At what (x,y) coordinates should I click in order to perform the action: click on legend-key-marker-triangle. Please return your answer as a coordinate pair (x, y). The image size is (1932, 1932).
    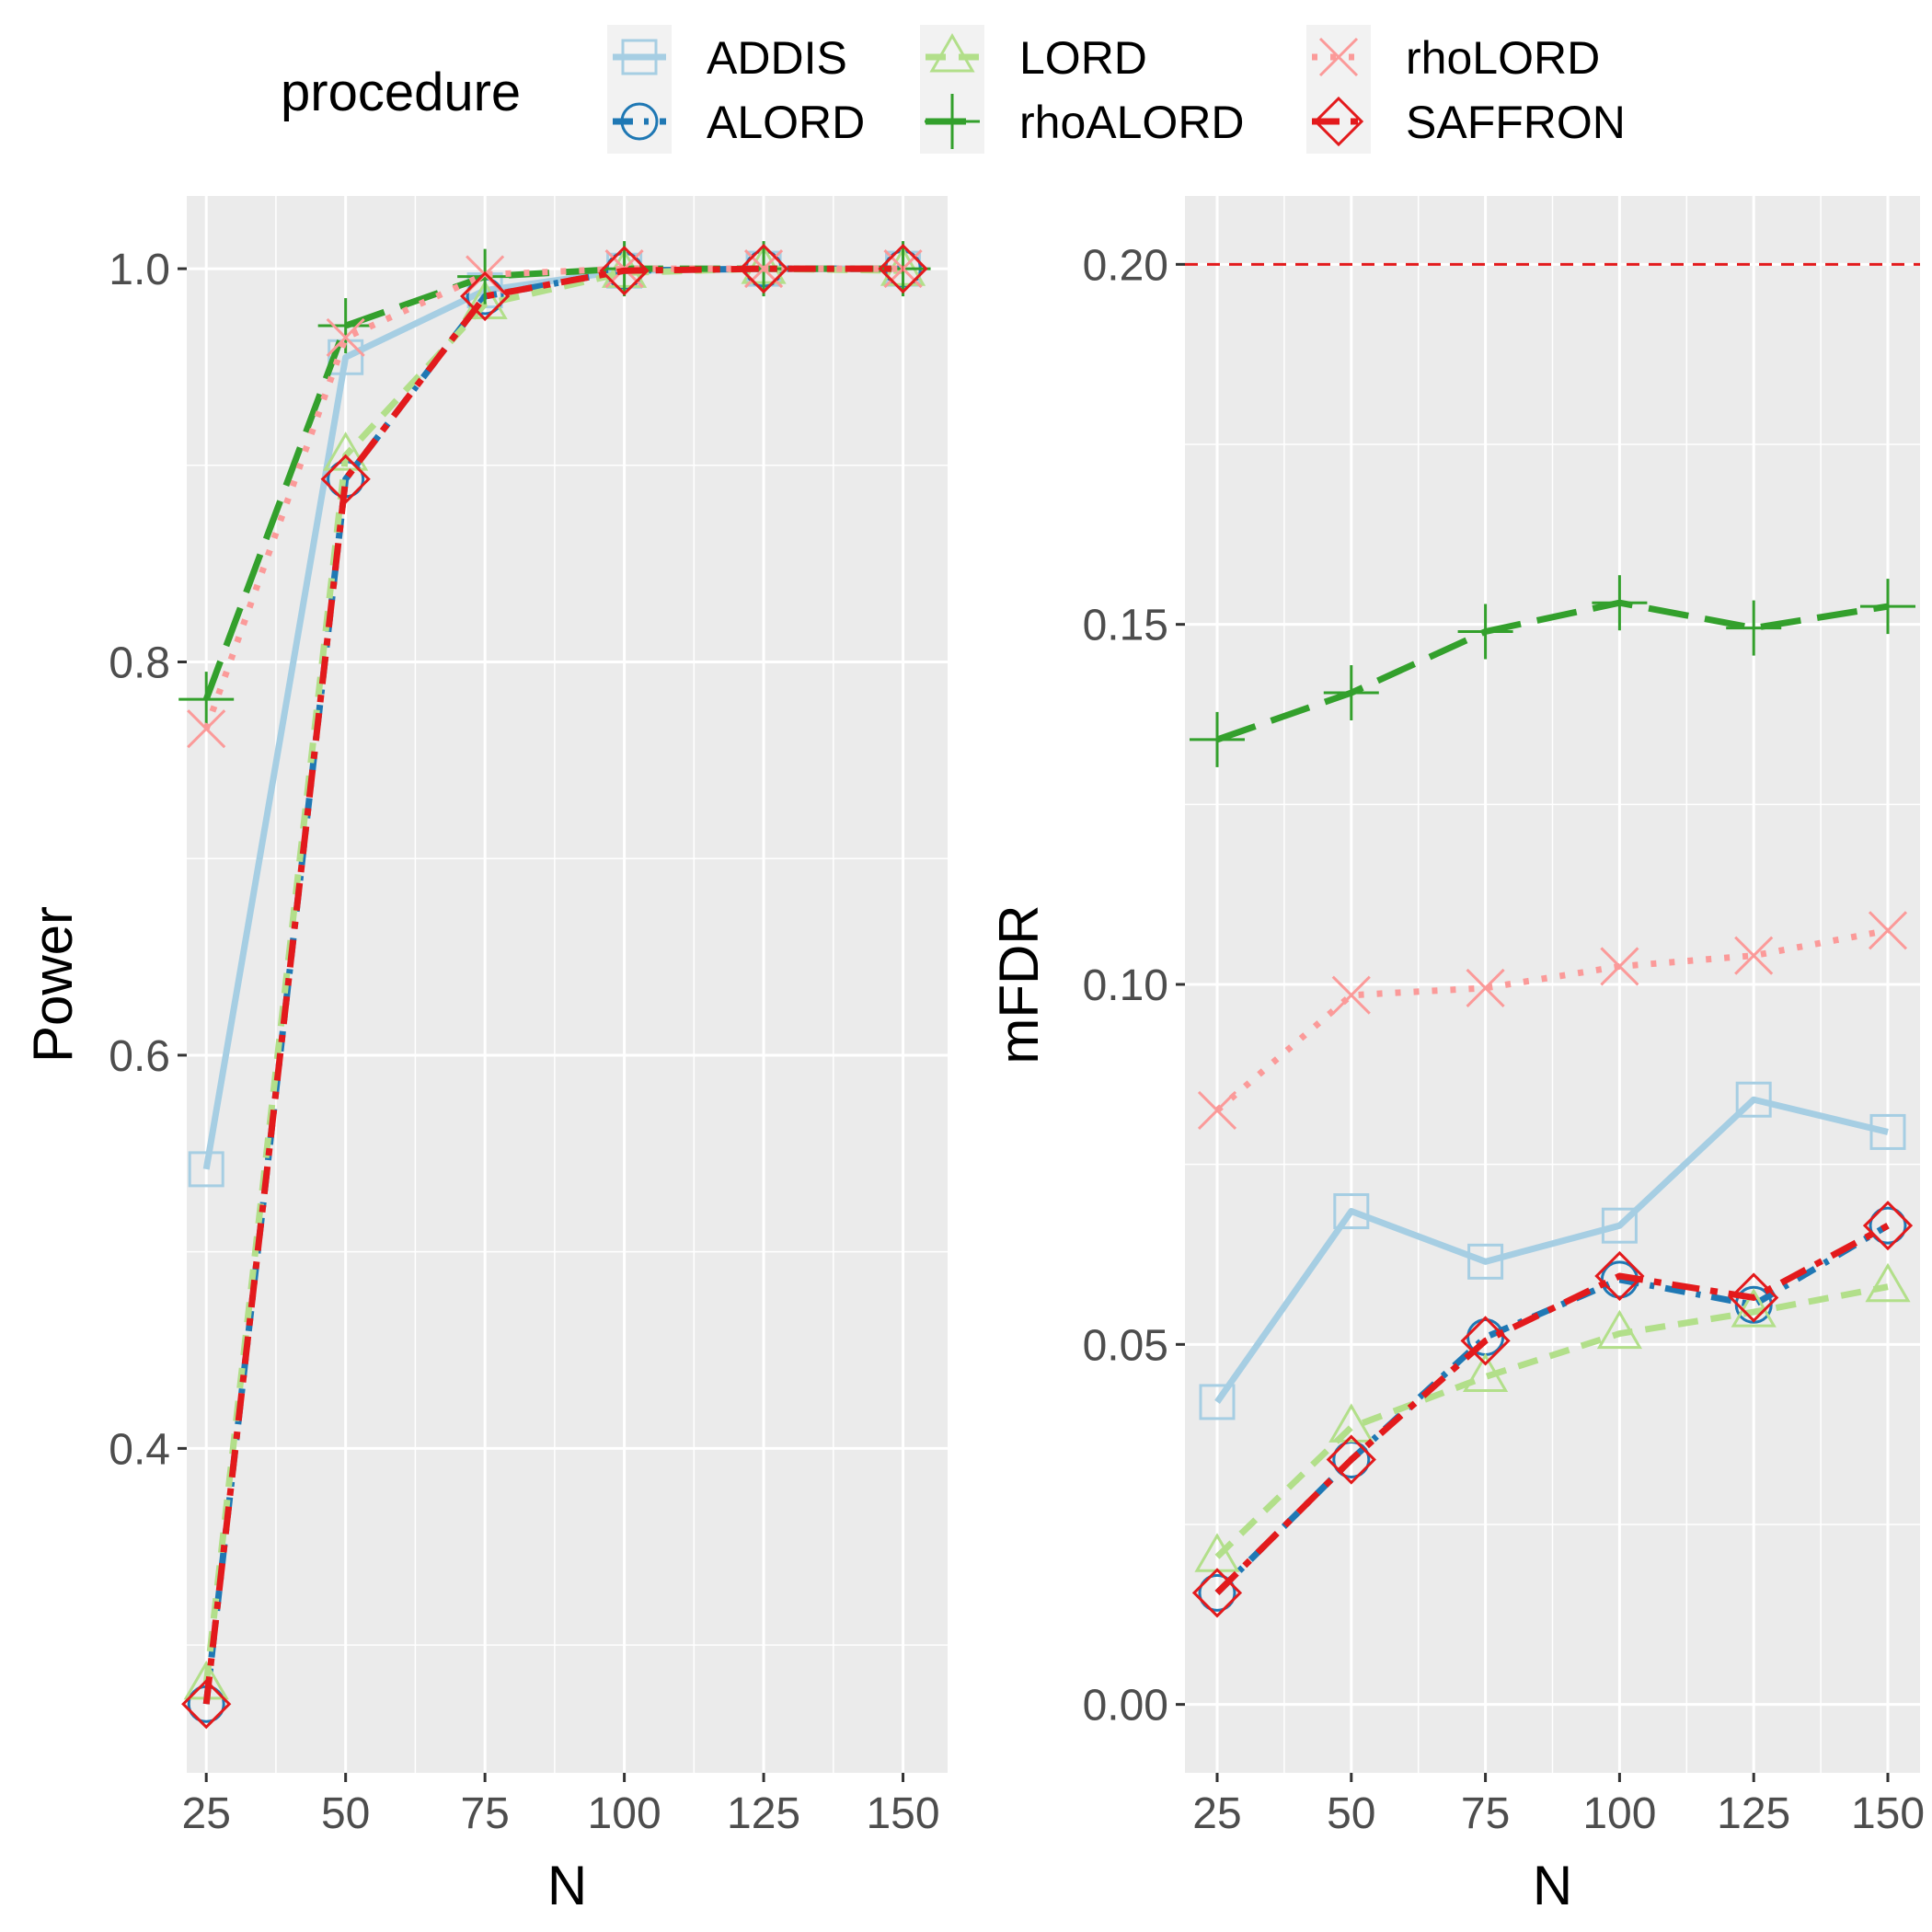
    Looking at the image, I should click on (952, 53).